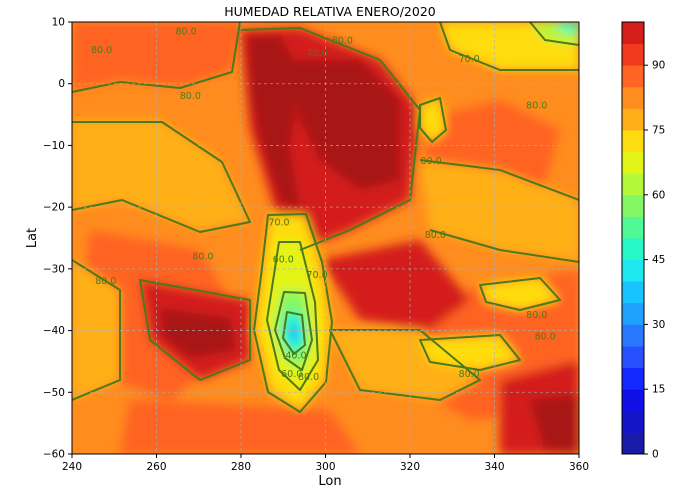 The image size is (687, 492). I want to click on region-70-east-ring, so click(520, 294).